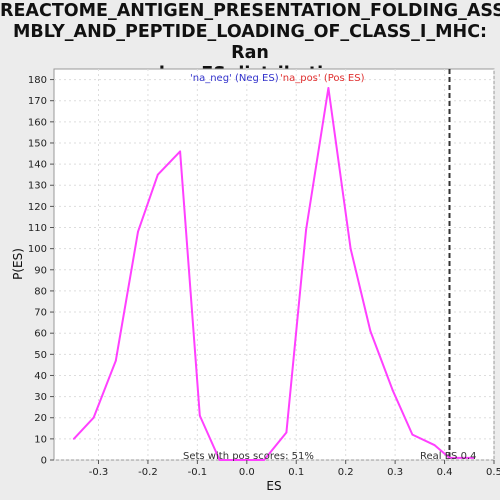 This screenshot has height=500, width=500. I want to click on y-tick-label: 130, so click(37, 186).